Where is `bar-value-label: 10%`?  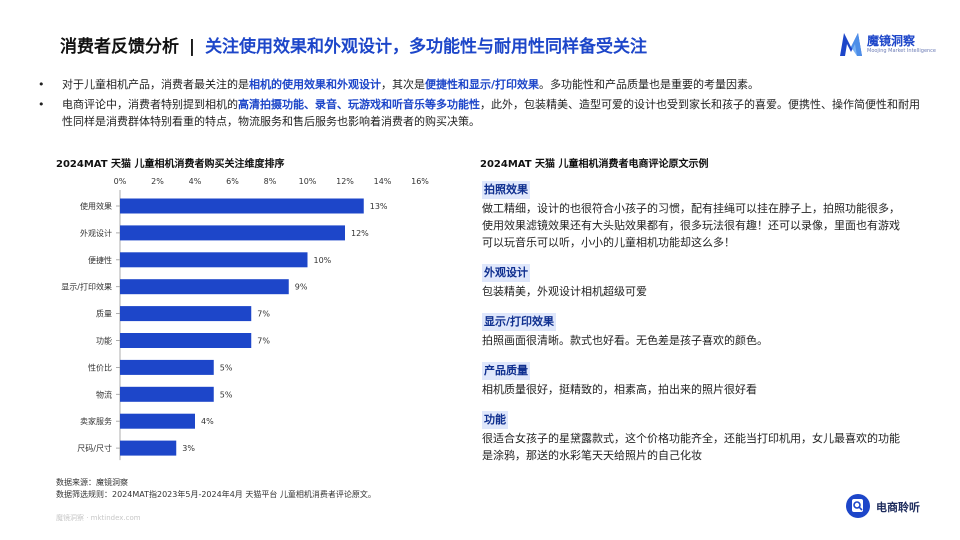 bar-value-label: 10% is located at coordinates (323, 260).